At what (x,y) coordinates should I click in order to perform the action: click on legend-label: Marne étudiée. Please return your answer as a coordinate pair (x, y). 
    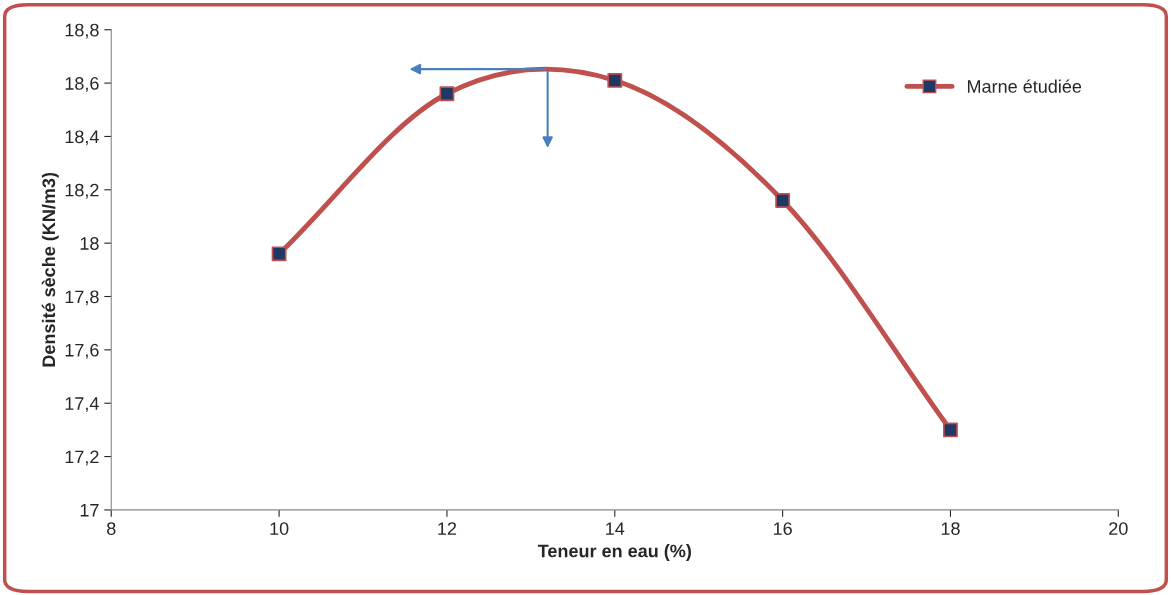
    Looking at the image, I should click on (1024, 86).